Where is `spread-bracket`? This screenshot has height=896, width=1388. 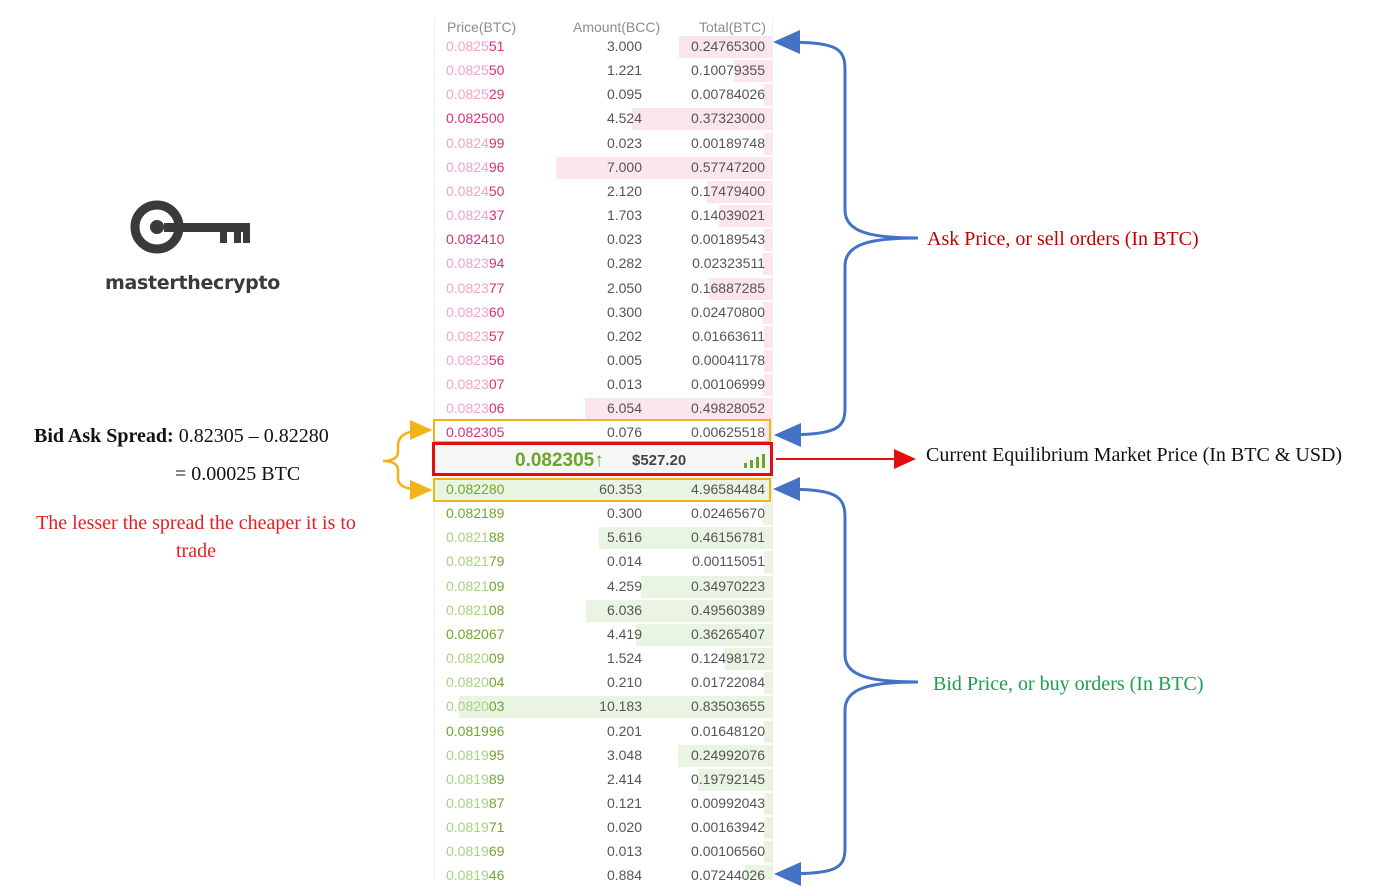 spread-bracket is located at coordinates (406, 460).